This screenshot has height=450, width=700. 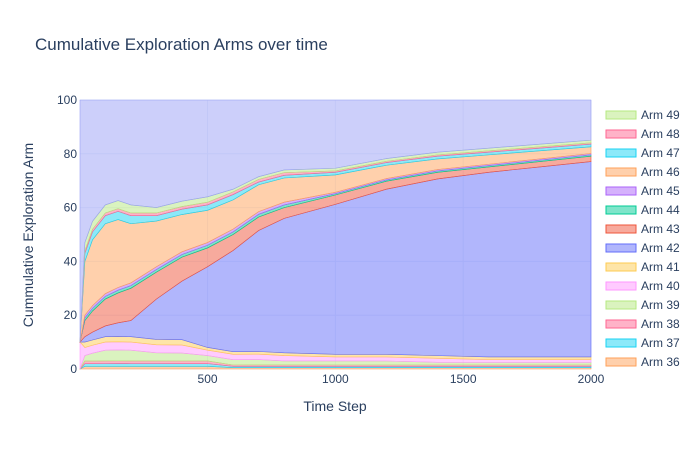 I want to click on legend-item: Arm 49, so click(x=642, y=115).